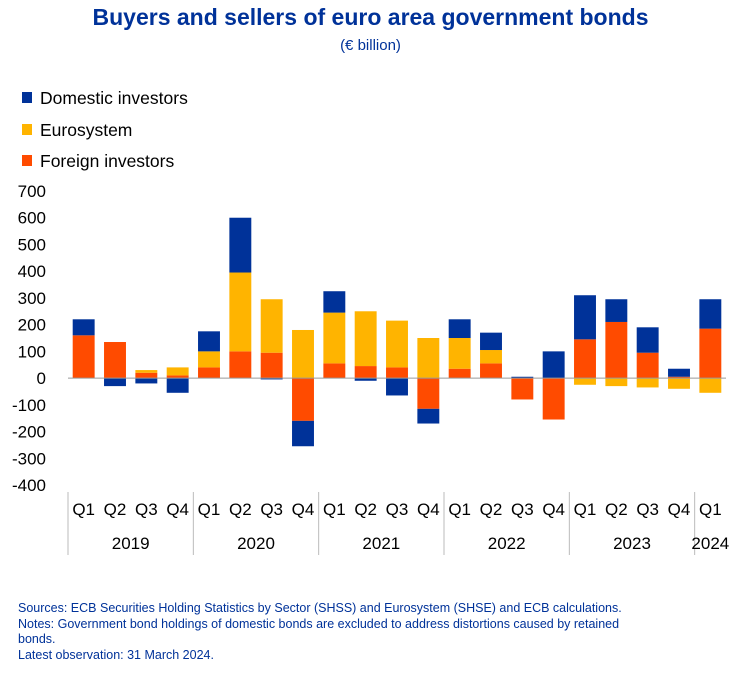 The image size is (741, 686). Describe the element at coordinates (32, 191) in the screenshot. I see `y-tick-label: 700` at that location.